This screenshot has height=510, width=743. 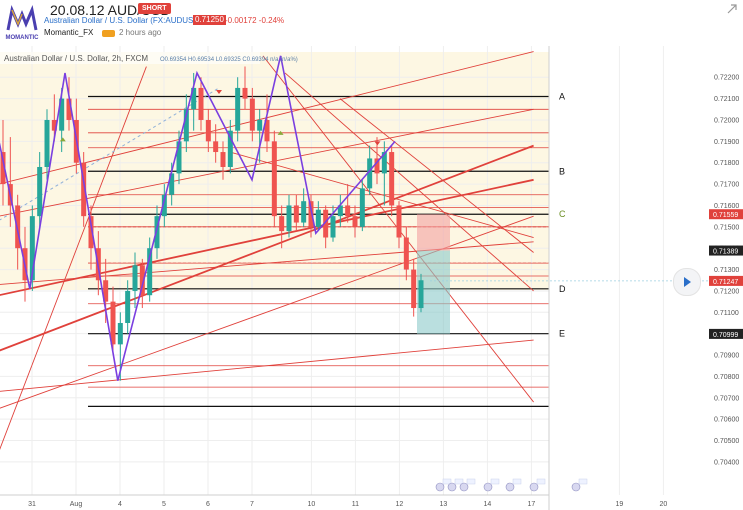 I want to click on time-tick: 14, so click(x=488, y=504).